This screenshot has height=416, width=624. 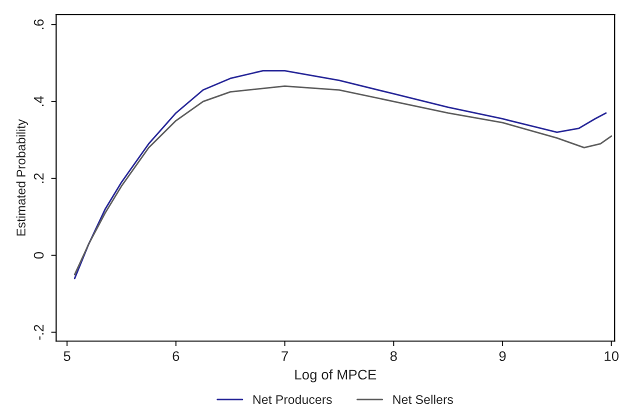 What do you see at coordinates (176, 356) in the screenshot?
I see `x-tick-label: 6` at bounding box center [176, 356].